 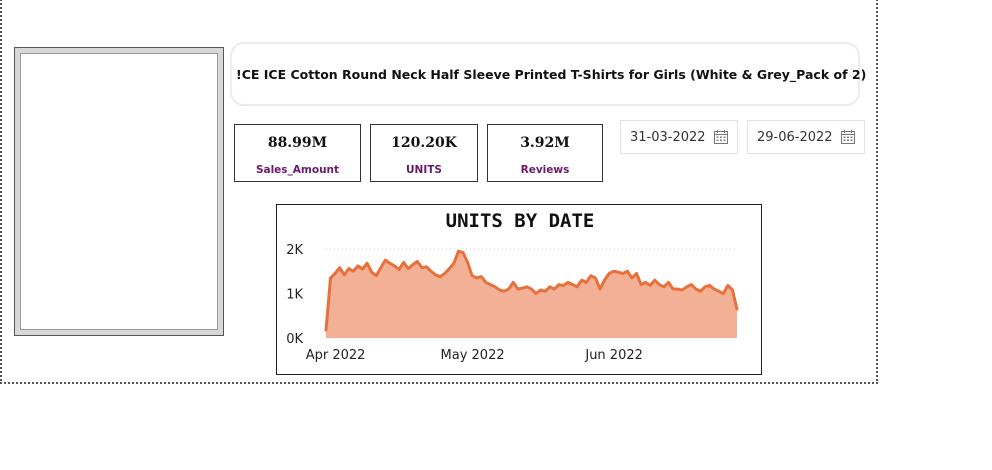 I want to click on kpi-label-sales-amount: Sales_Amount, so click(x=297, y=170).